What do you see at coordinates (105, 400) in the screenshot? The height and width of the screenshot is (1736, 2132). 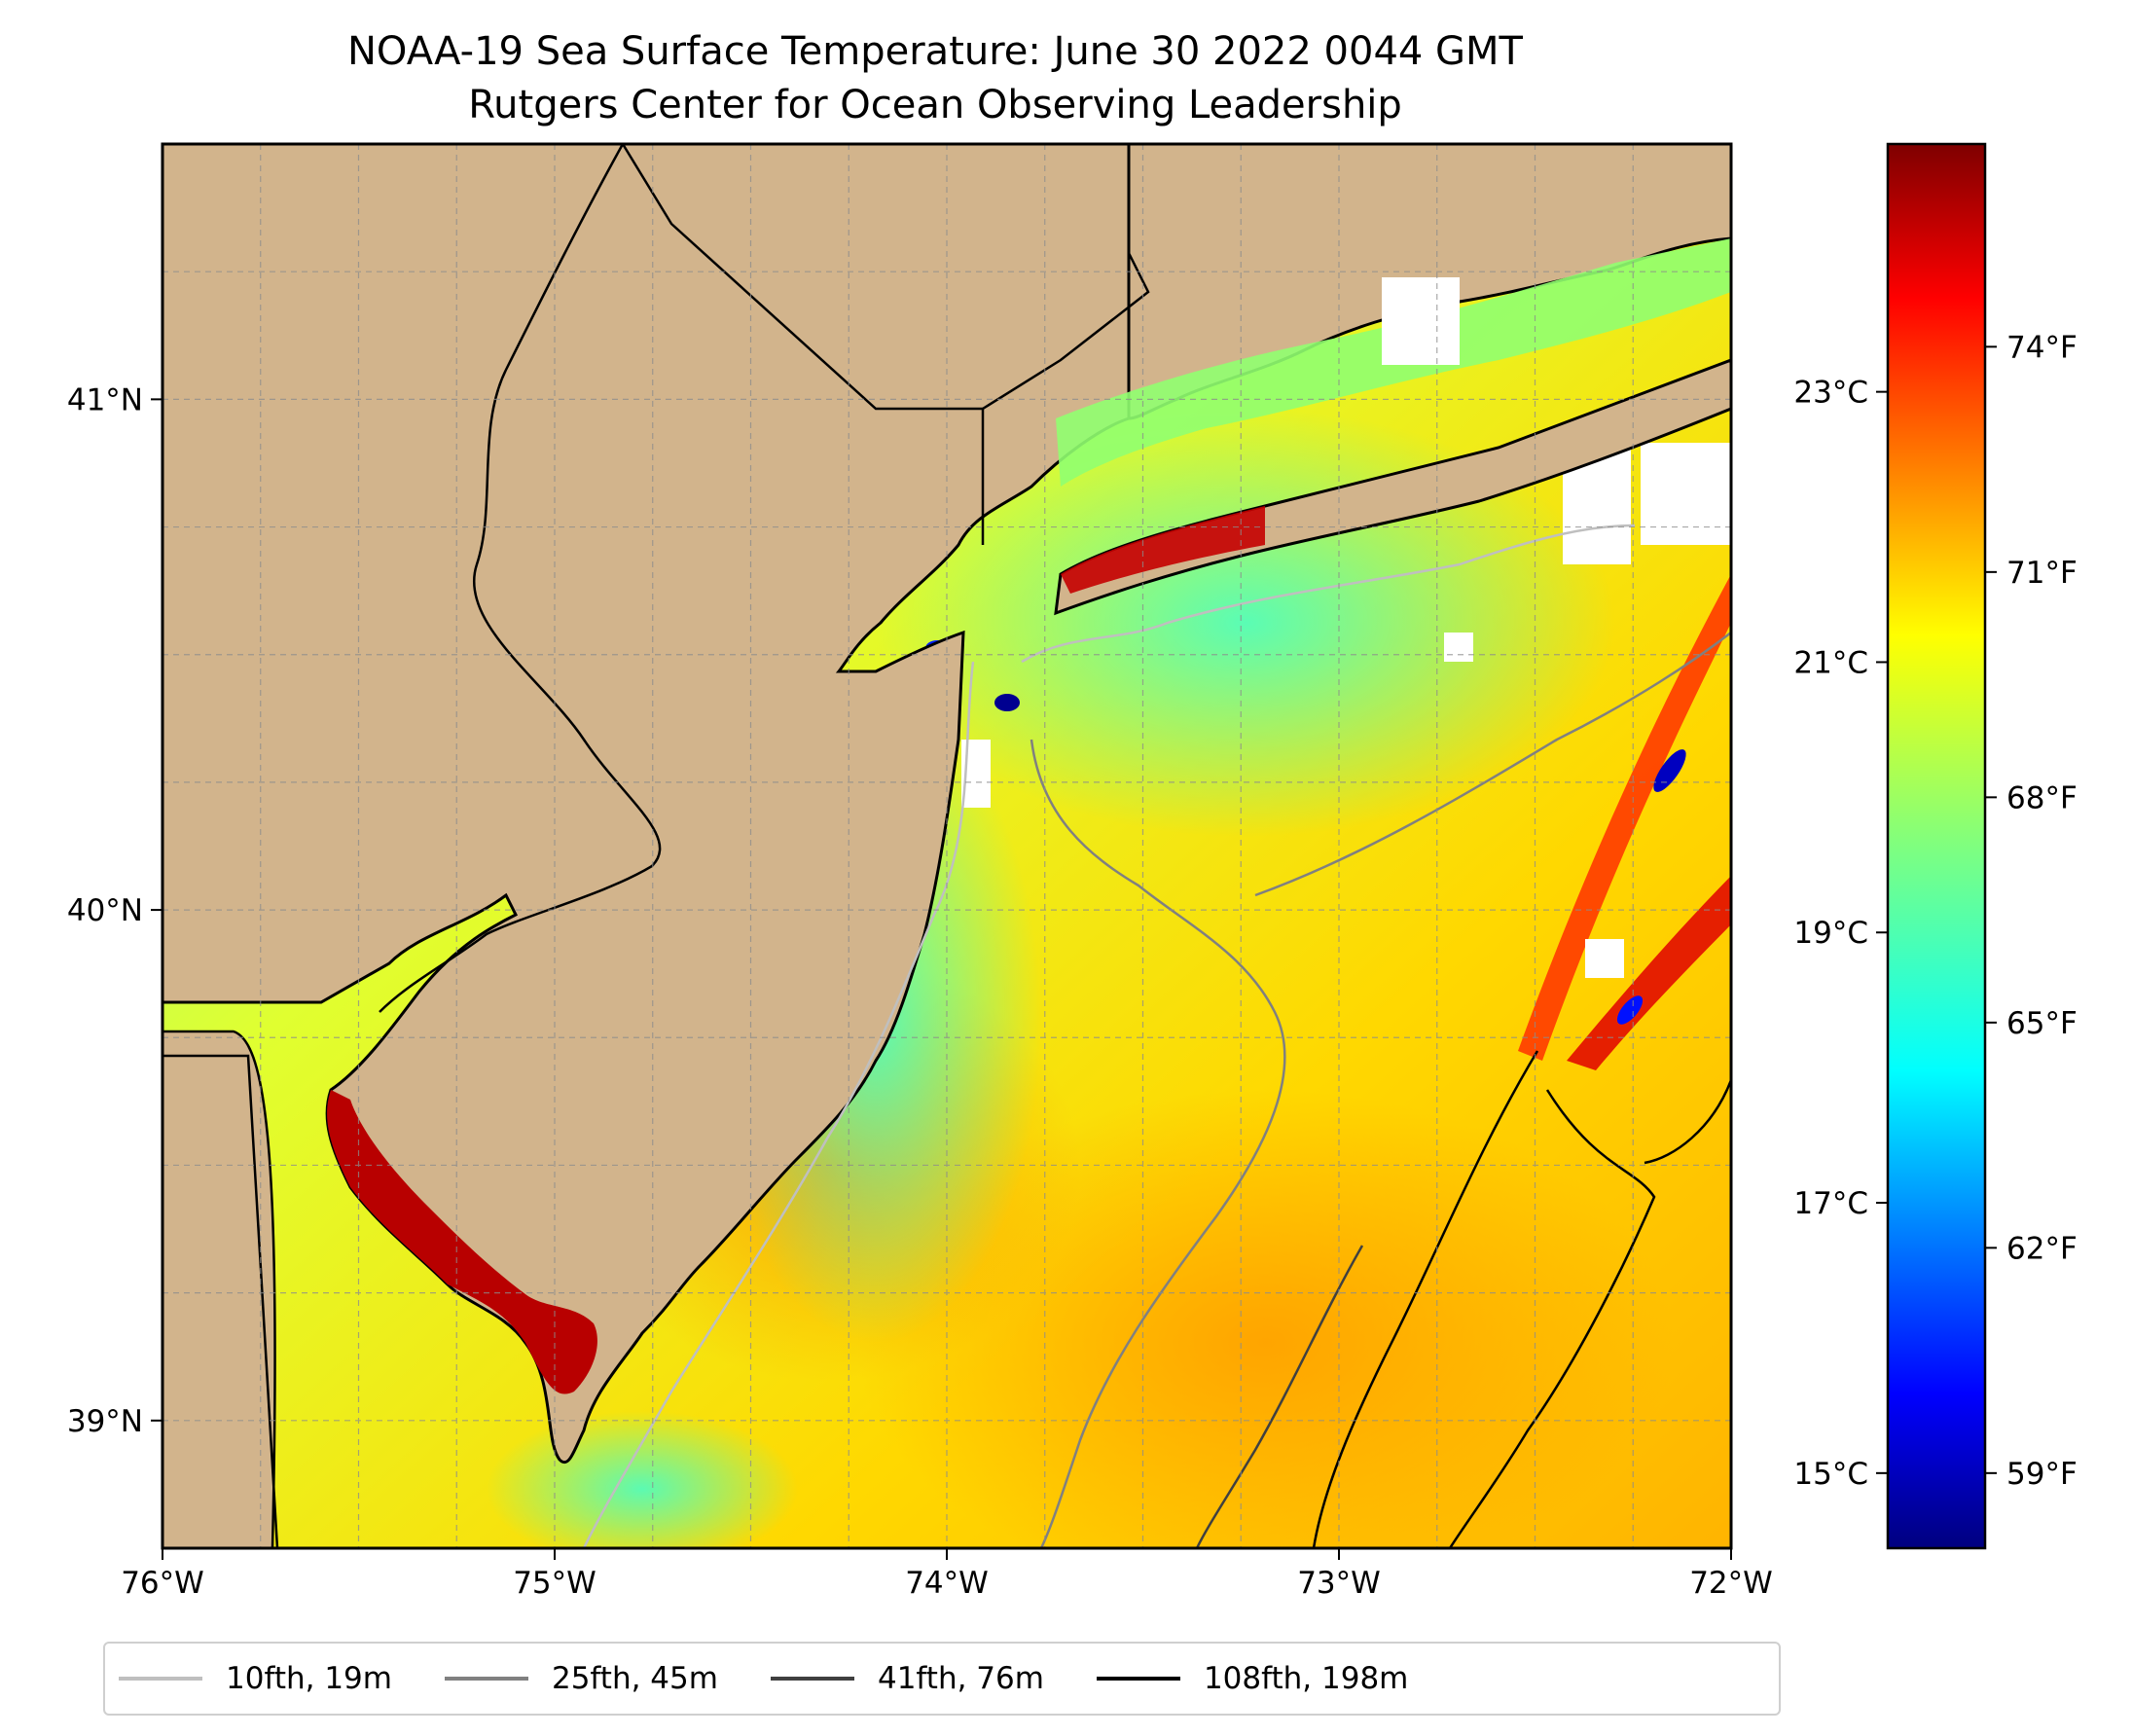 I see `y-tick-label: 41°N` at bounding box center [105, 400].